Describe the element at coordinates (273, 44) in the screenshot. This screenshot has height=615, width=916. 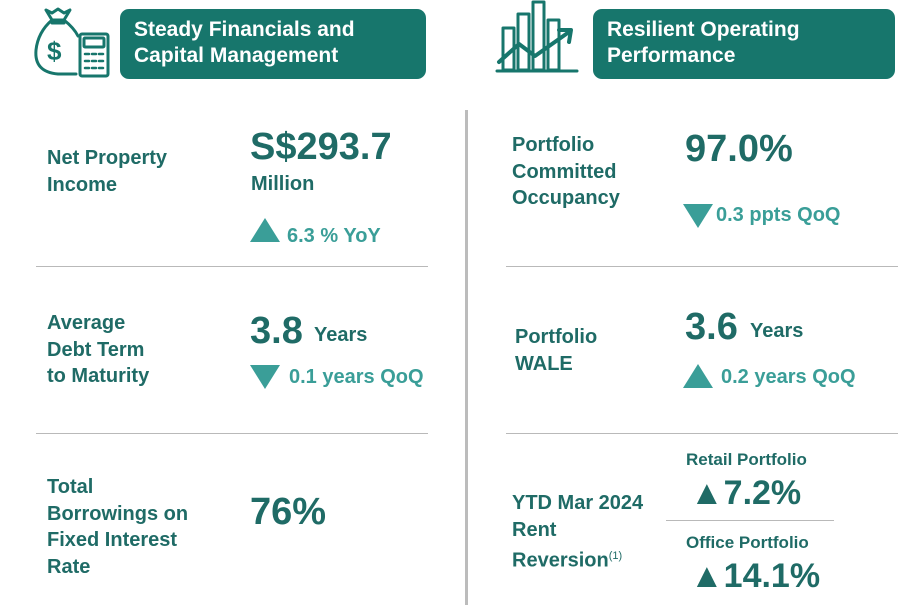
I see `left-section-title: Steady Financials and Capital Management` at that location.